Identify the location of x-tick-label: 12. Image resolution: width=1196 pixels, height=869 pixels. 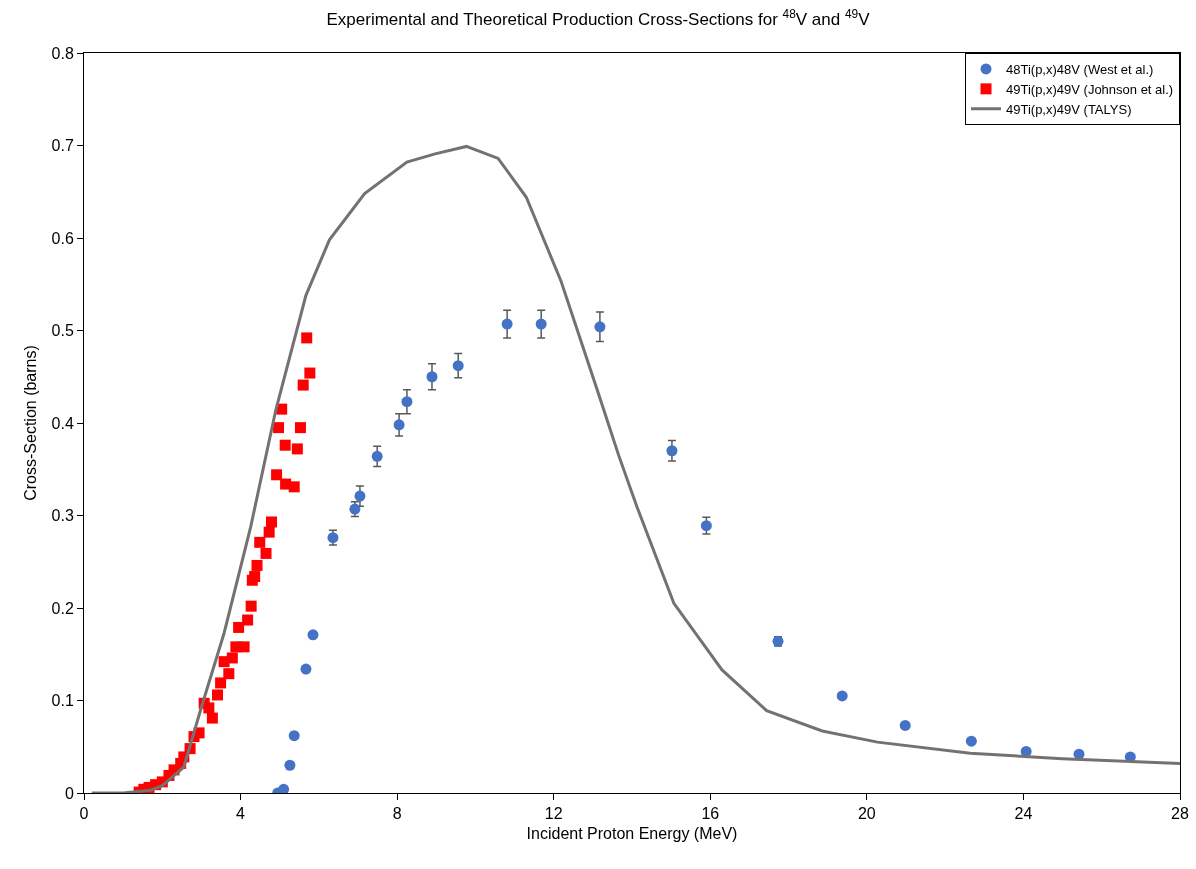
(553, 814).